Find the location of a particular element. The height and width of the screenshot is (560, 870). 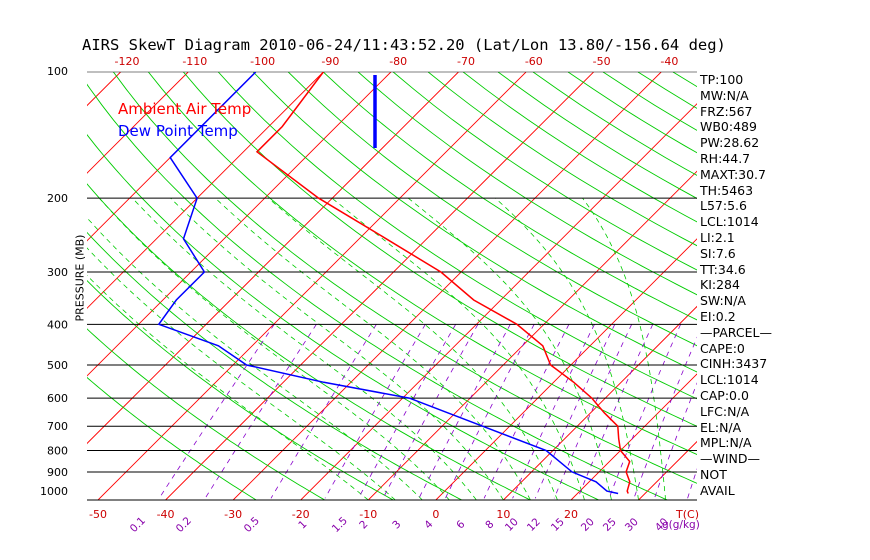

mixing-ratio-tick-label: 0.1 is located at coordinates (138, 525).